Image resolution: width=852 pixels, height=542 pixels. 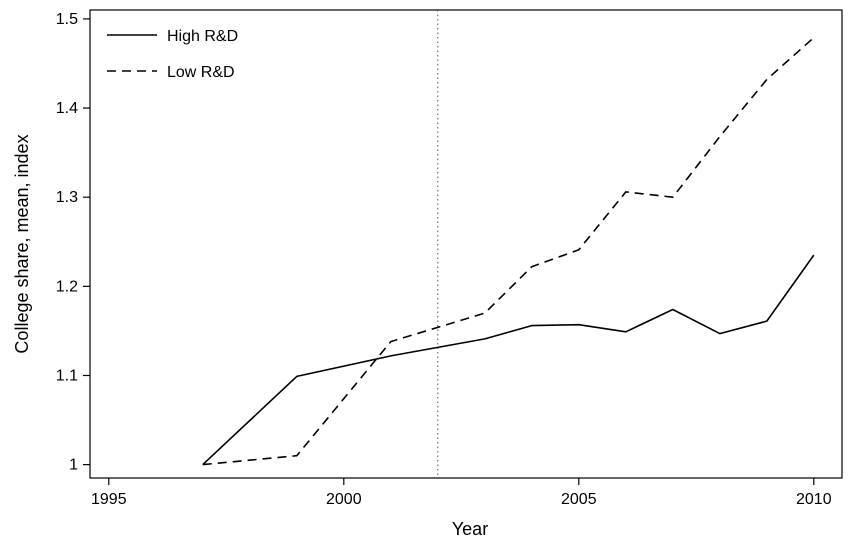 I want to click on x-tick-label: 2000, so click(x=344, y=499).